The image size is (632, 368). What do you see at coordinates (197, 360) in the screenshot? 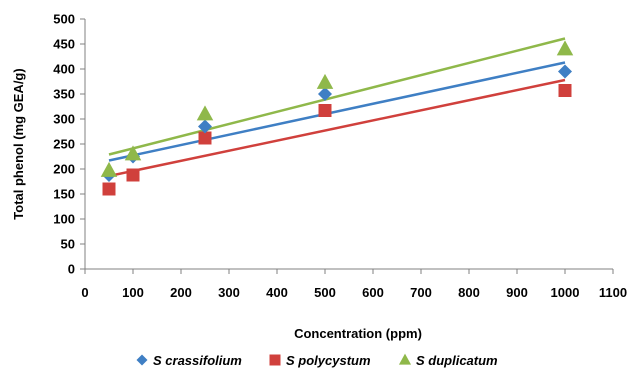
I see `legend-label: S crassifolium` at bounding box center [197, 360].